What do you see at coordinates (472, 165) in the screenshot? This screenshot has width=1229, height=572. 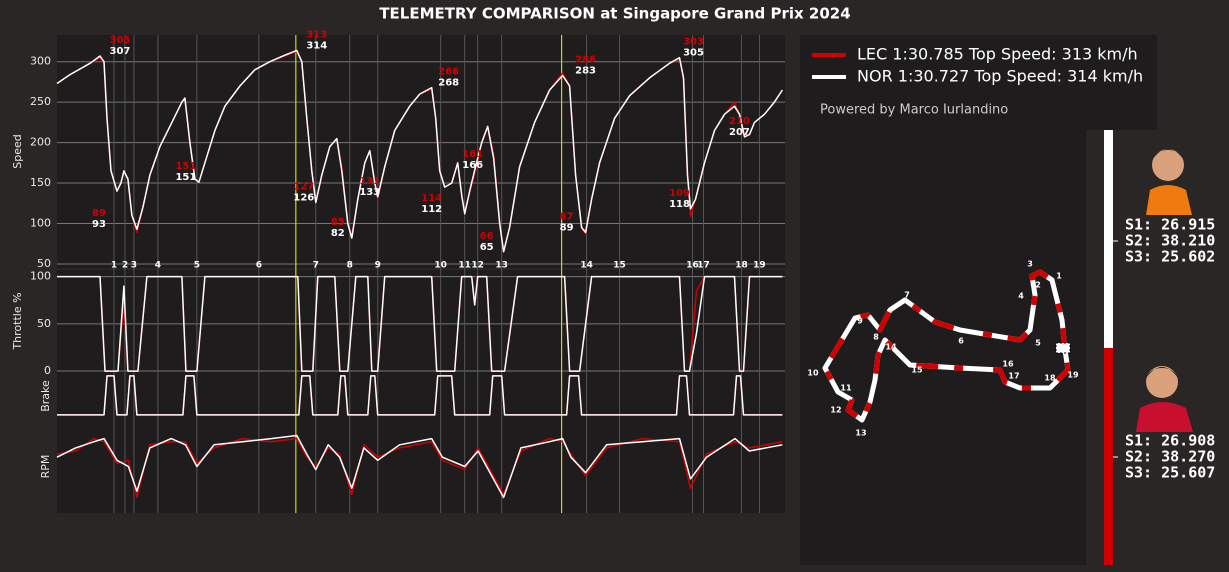 I see `speed-label-nor: 166` at bounding box center [472, 165].